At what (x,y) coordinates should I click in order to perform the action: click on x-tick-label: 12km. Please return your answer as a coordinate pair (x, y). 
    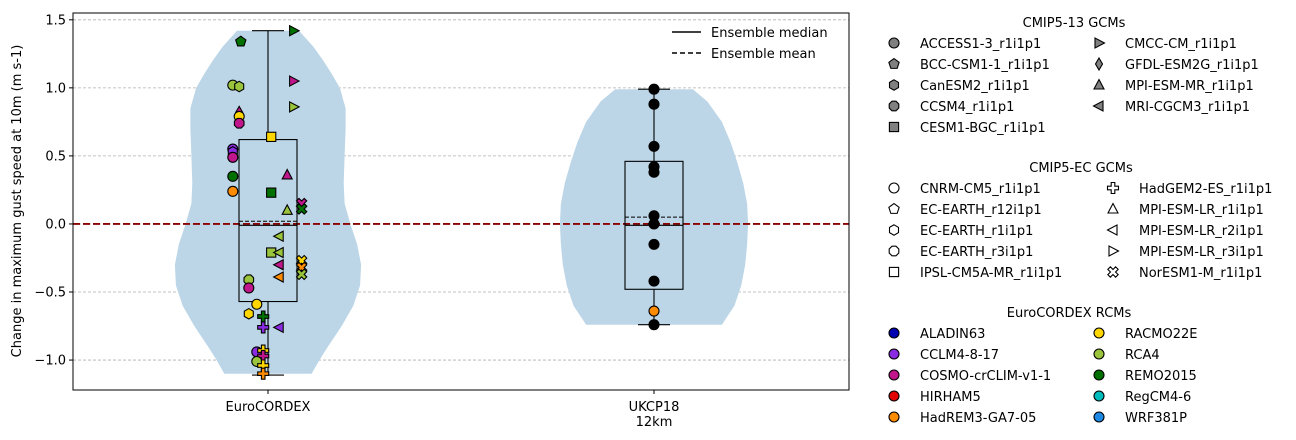
    Looking at the image, I should click on (654, 422).